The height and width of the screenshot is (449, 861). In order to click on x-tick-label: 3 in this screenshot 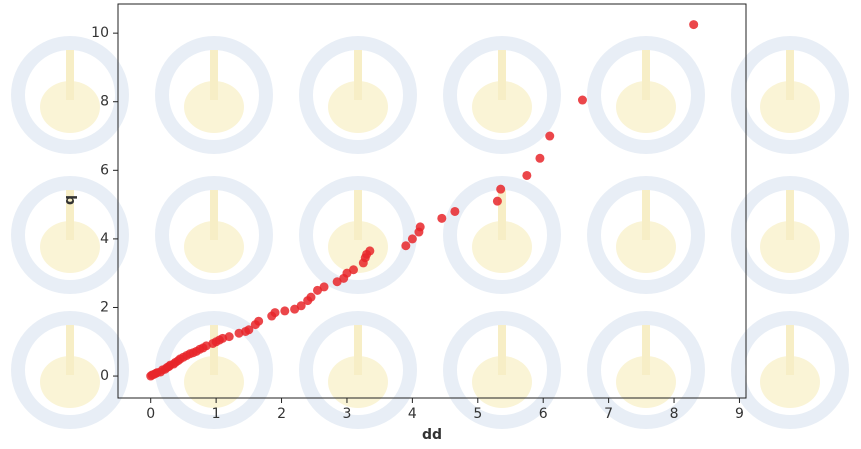, I will do `click(346, 414)`.